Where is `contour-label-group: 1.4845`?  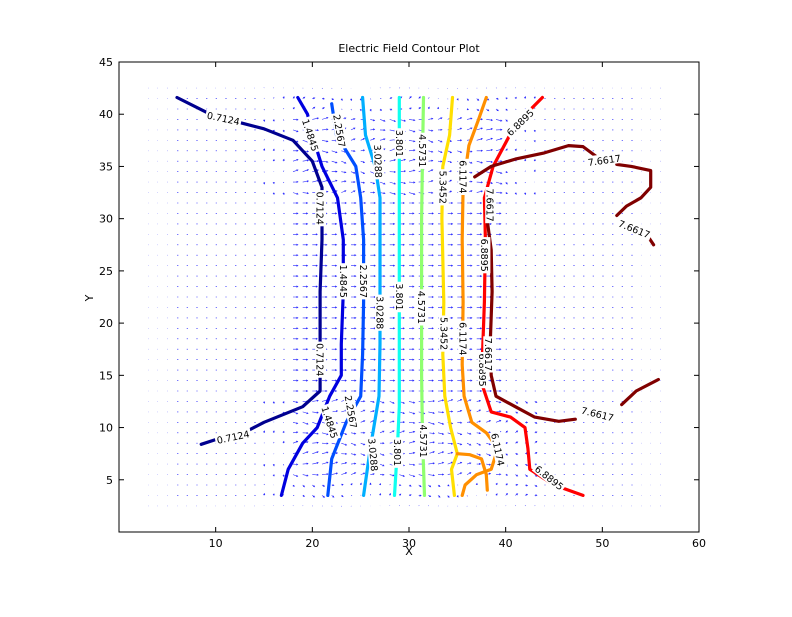
contour-label-group: 1.4845 is located at coordinates (329, 422).